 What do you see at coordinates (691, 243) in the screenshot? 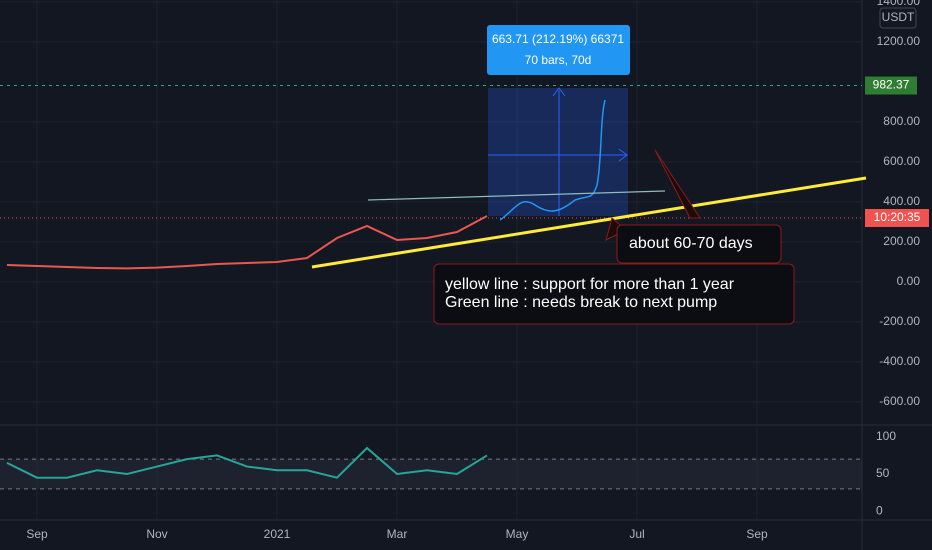
I see `annotation: about 60-70 days` at bounding box center [691, 243].